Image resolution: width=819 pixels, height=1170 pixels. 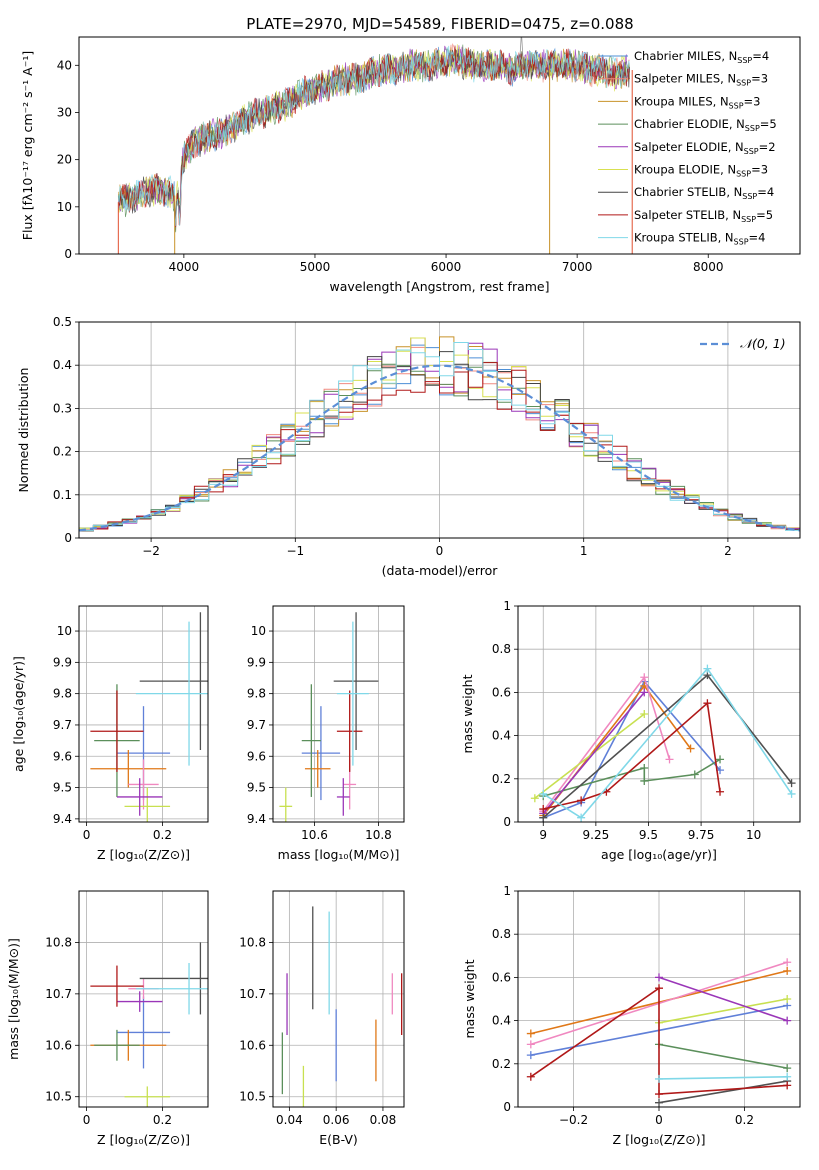 What do you see at coordinates (701, 171) in the screenshot?
I see `legend-label: Kroupa ELODIE, NSSP=3` at bounding box center [701, 171].